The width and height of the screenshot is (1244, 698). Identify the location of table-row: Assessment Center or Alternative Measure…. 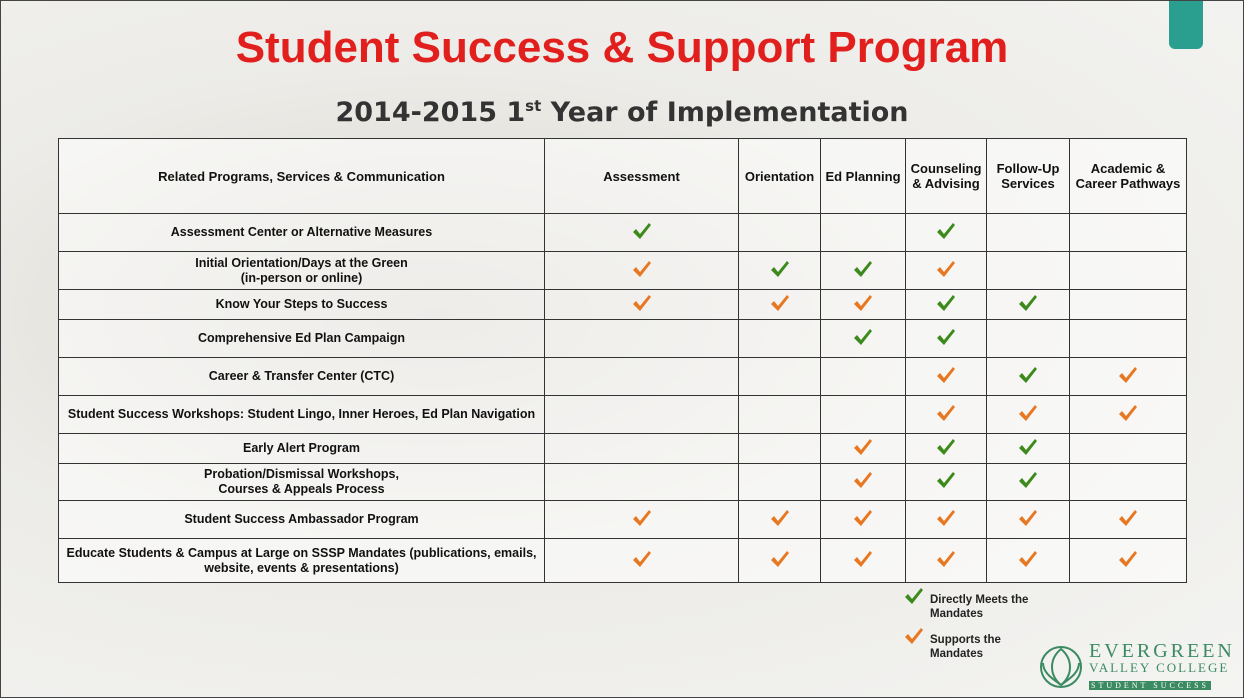
(622, 232).